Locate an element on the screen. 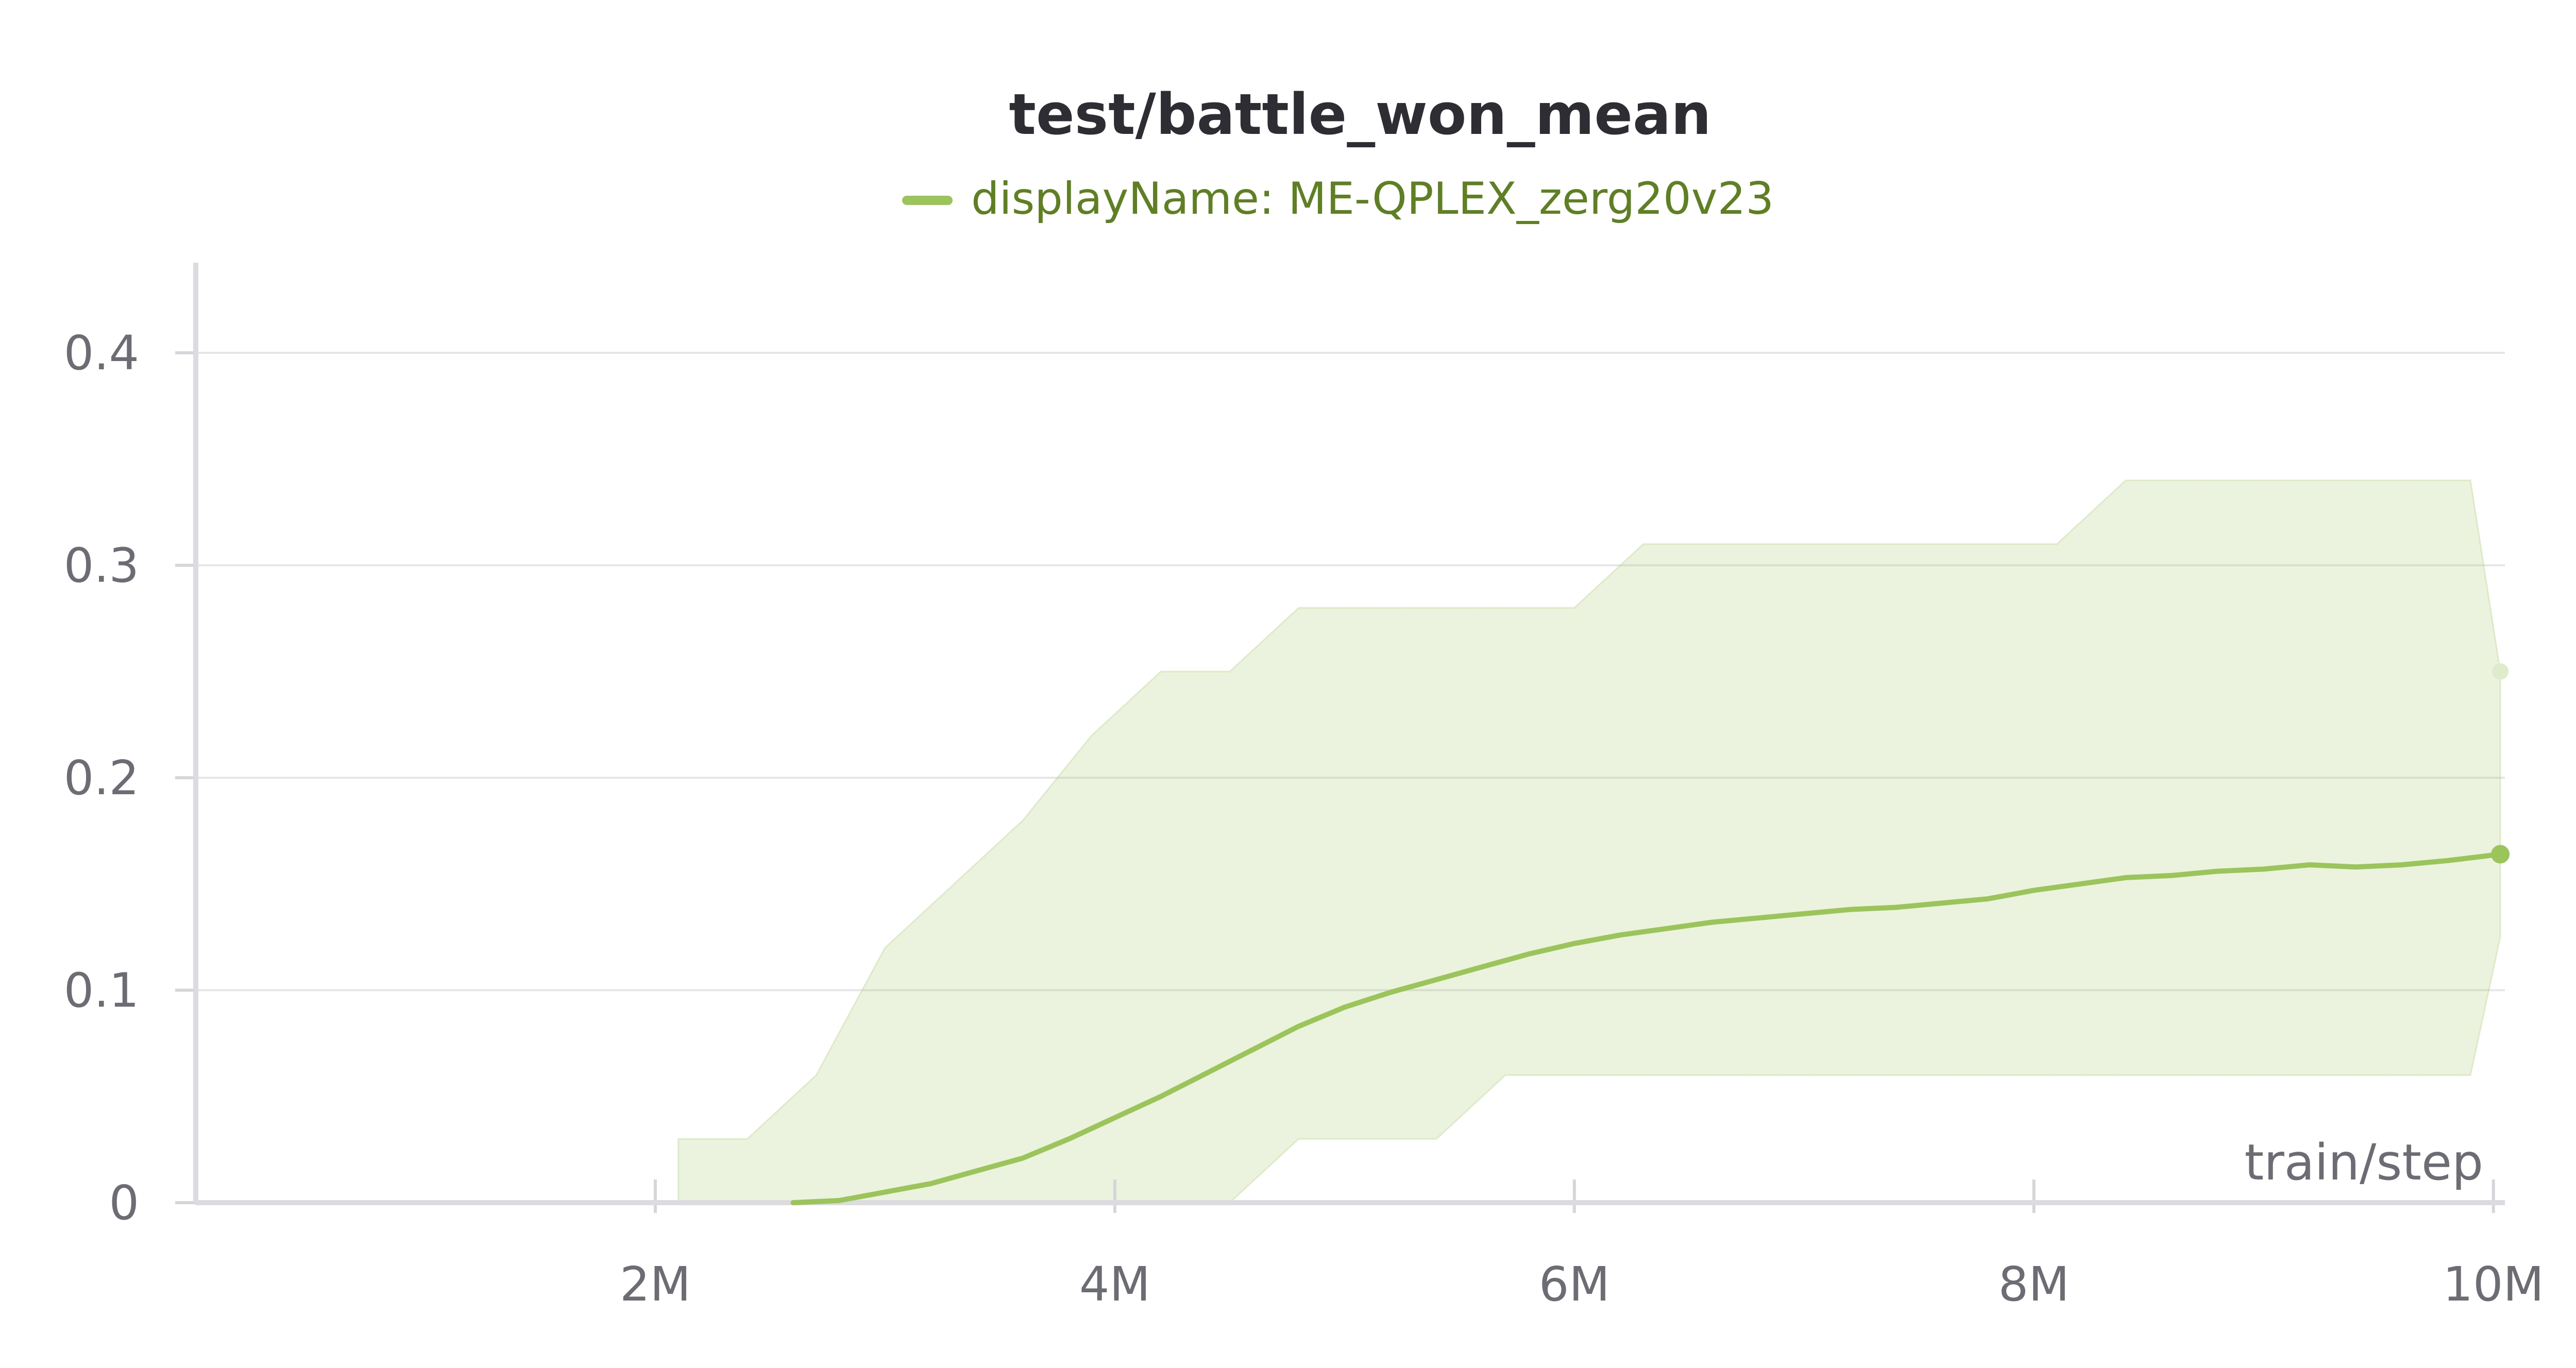 The height and width of the screenshot is (1368, 2576). x-axis-ticks: 2M 4M 6M 8M 10M is located at coordinates (1582, 1284).